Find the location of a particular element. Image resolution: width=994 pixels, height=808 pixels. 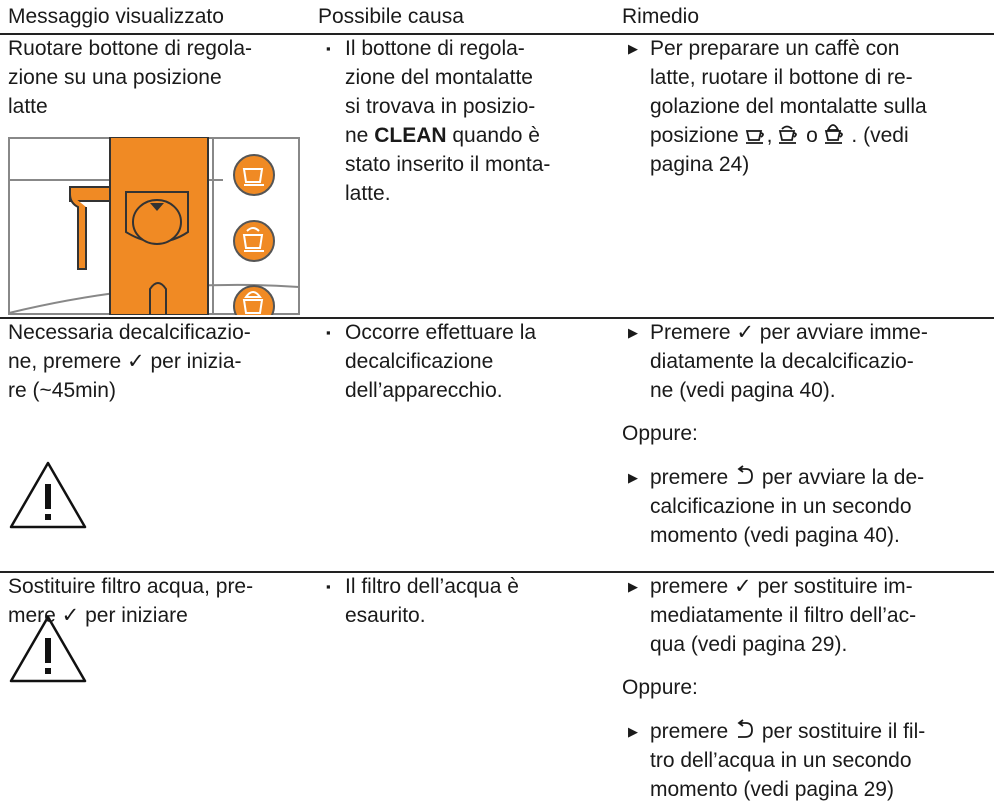

text-line: premere per sostituire il fil- is located at coordinates (787, 731).